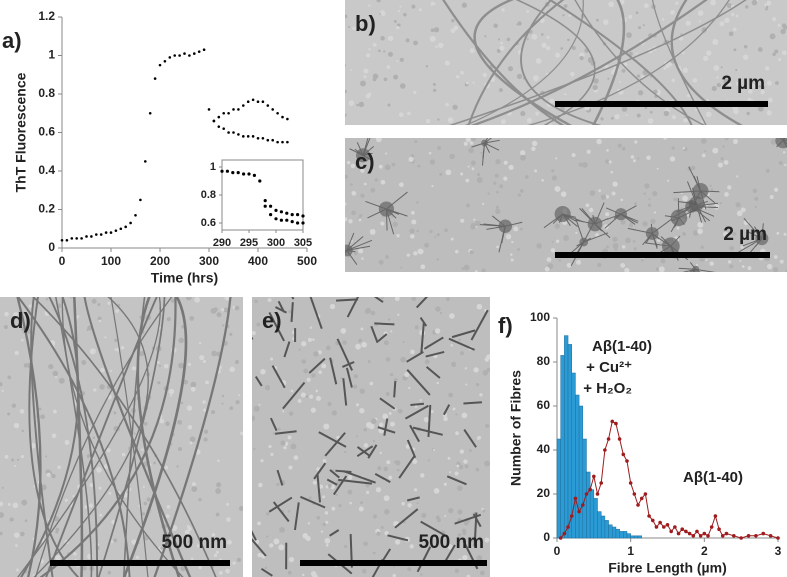  What do you see at coordinates (540, 317) in the screenshot?
I see `y-tick-label: 100` at bounding box center [540, 317].